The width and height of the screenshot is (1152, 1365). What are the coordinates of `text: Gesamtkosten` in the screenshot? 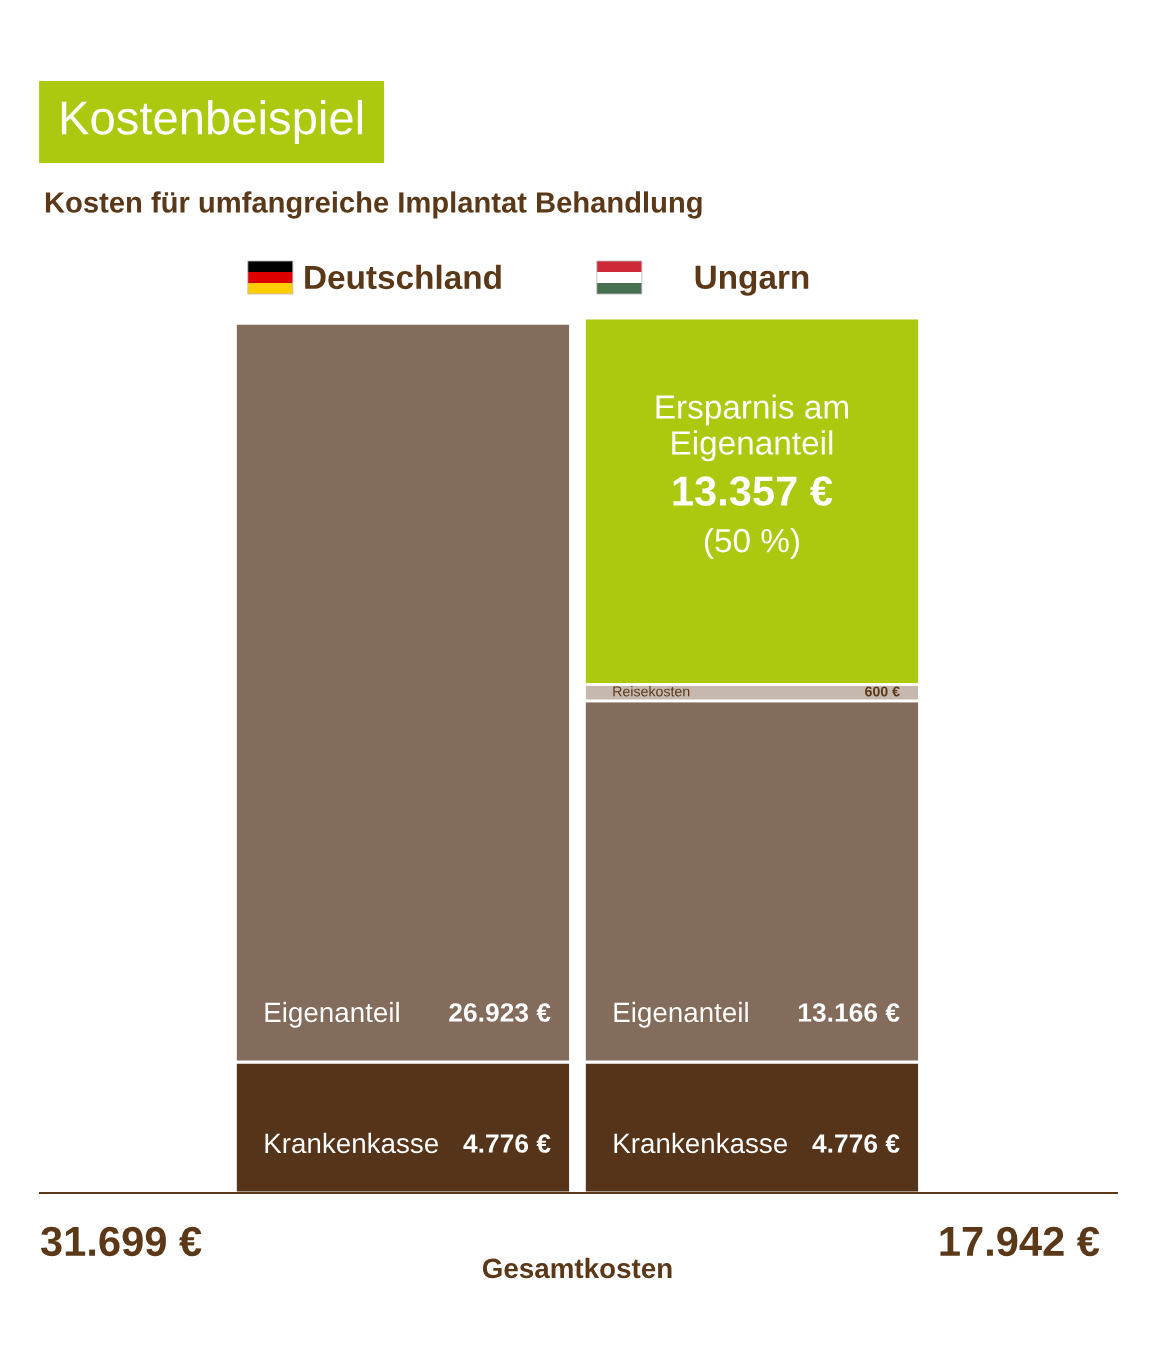 It's located at (577, 1268).